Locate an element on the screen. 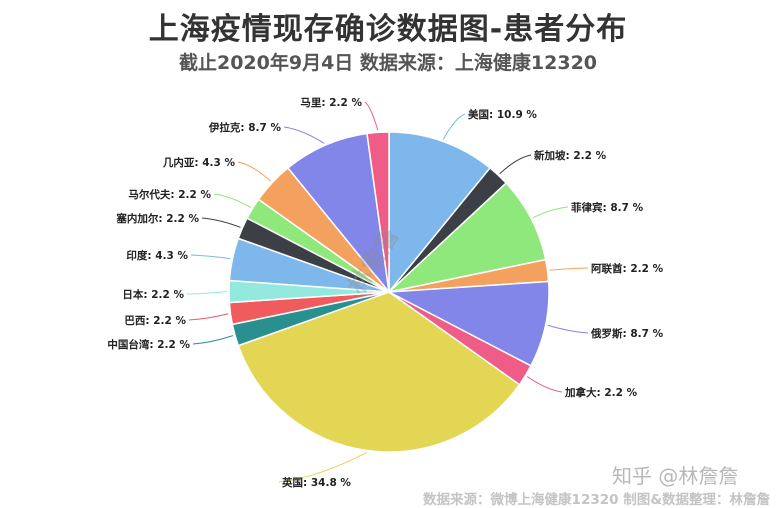 Image resolution: width=776 pixels, height=508 pixels. slice-label-印度: 印度: 4.3 % is located at coordinates (157, 255).